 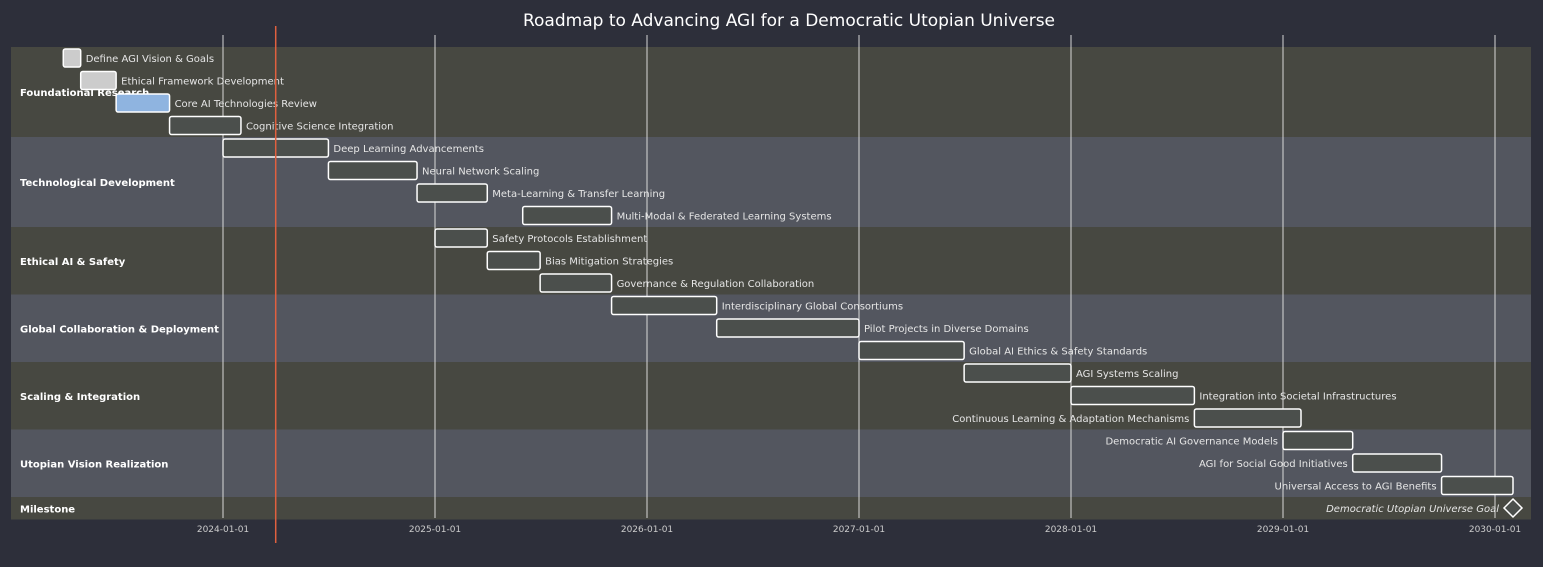 What do you see at coordinates (73, 262) in the screenshot?
I see `section-label: Ethical AI & Safety` at bounding box center [73, 262].